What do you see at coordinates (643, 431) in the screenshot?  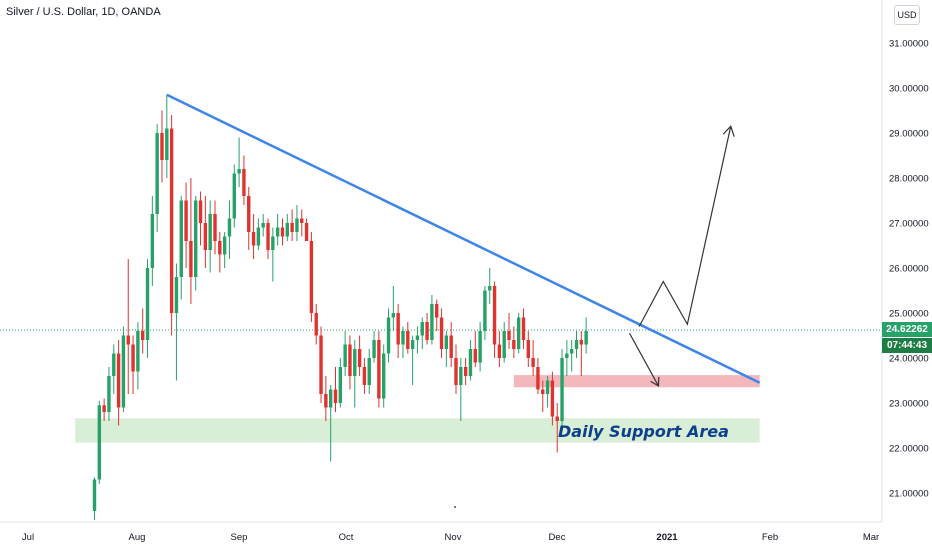 I see `support-area-label: Daily Support Area` at bounding box center [643, 431].